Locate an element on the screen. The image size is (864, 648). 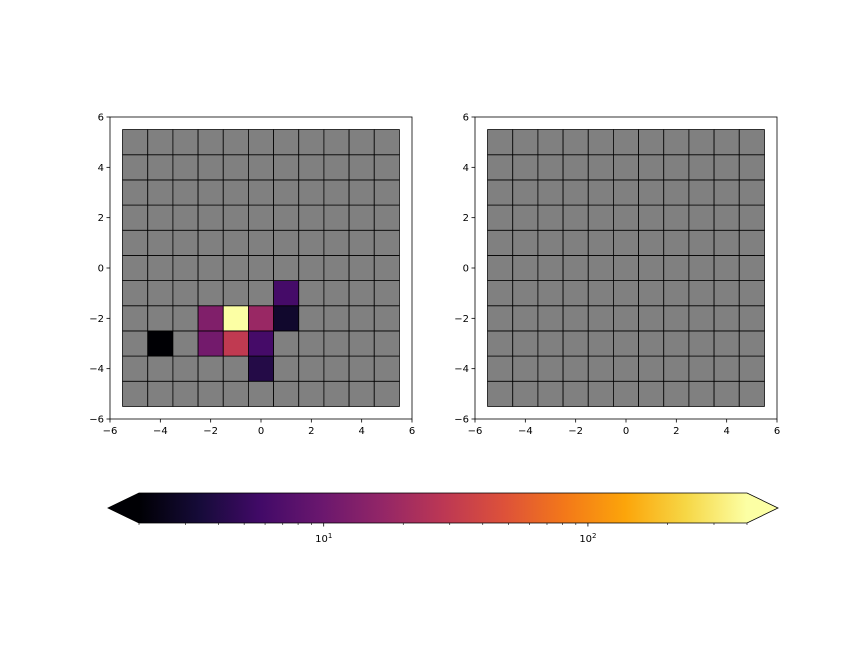
y-tick-label: 4 is located at coordinates (101, 168).